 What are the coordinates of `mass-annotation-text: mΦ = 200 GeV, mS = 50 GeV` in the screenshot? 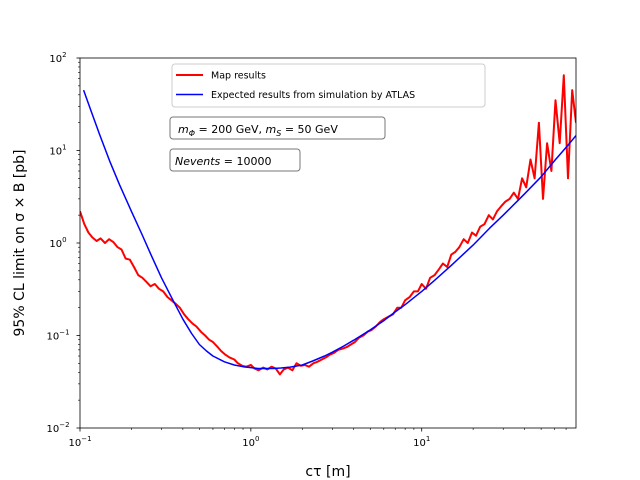 It's located at (258, 130).